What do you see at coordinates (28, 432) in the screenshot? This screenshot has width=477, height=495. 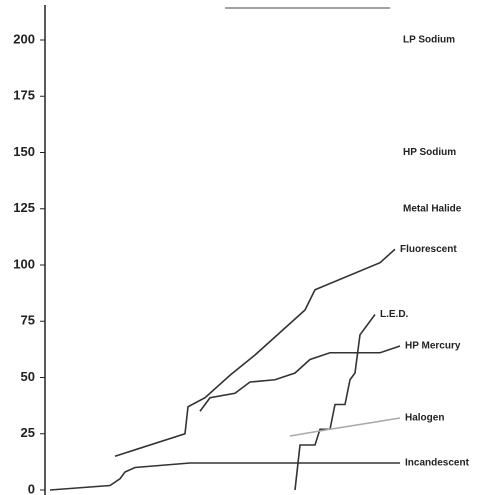 I see `y-tick-label: 25` at bounding box center [28, 432].